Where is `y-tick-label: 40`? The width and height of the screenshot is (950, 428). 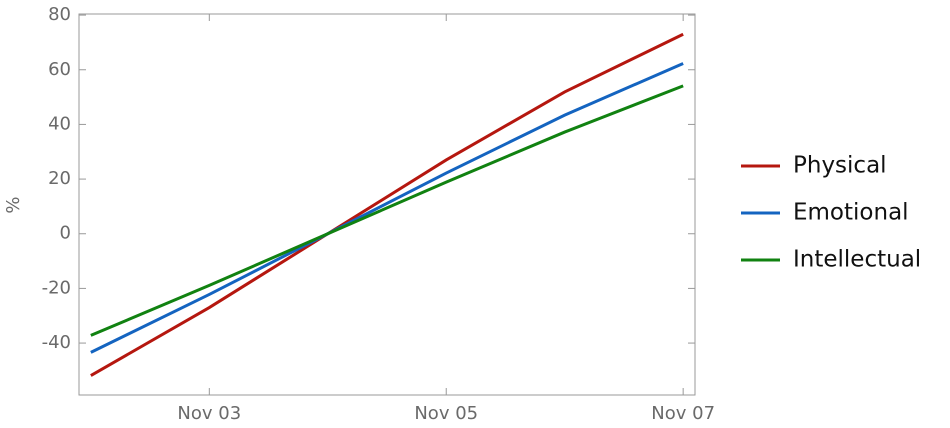 y-tick-label: 40 is located at coordinates (59, 123).